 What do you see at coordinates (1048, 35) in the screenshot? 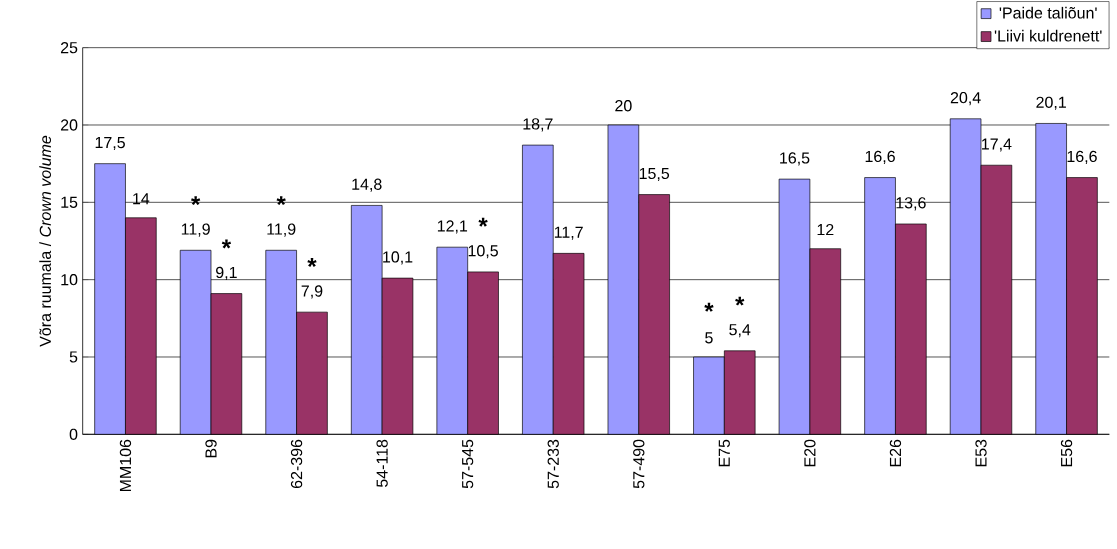
I see `legend-label: 'Liivi kuldrenett'` at bounding box center [1048, 35].